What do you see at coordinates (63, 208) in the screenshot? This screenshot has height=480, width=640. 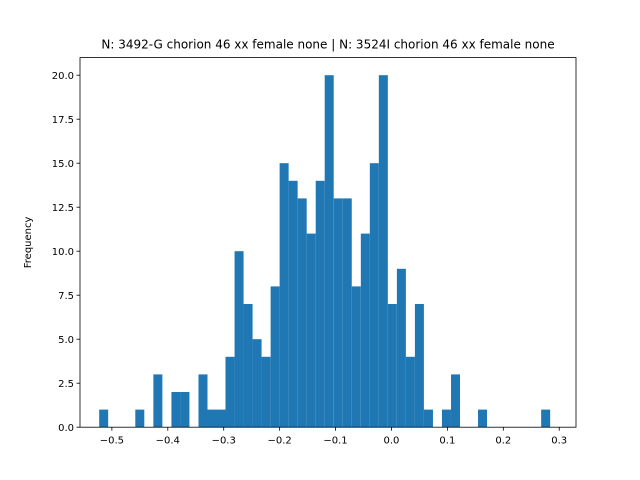 I see `y-tick-label: 12.5` at bounding box center [63, 208].